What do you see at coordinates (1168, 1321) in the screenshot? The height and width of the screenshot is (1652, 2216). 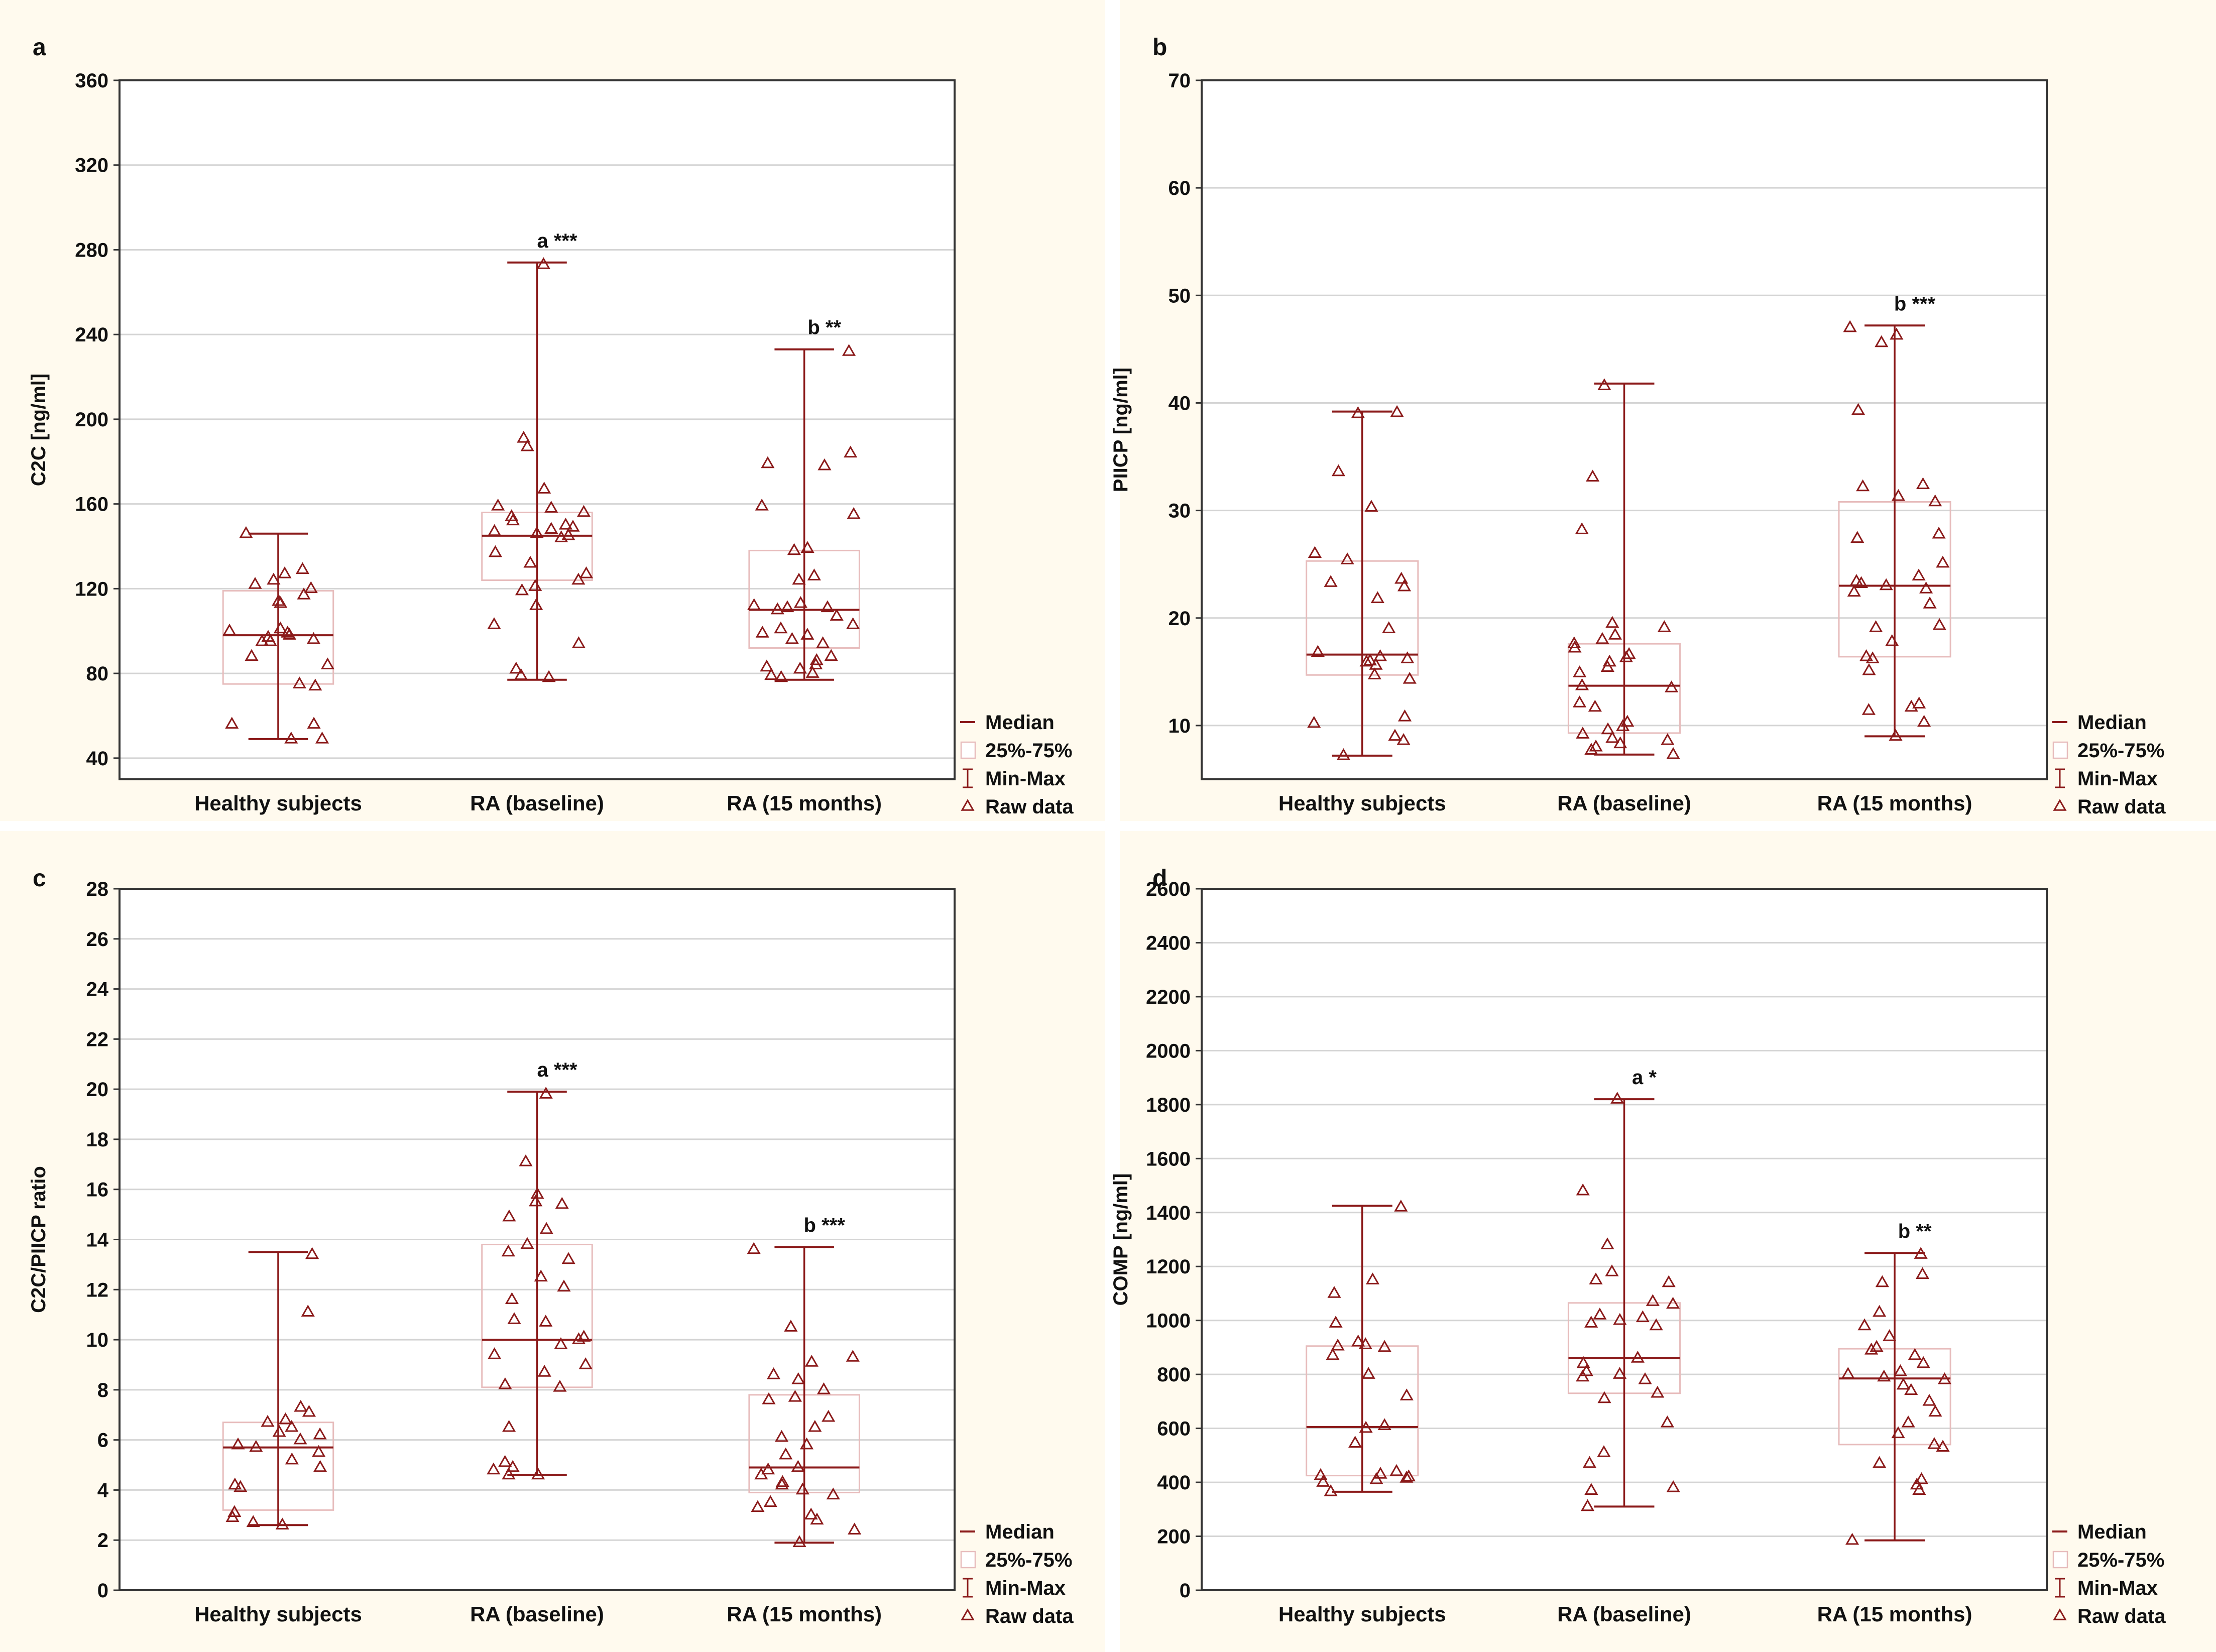 I see `y-tick-label: 1000` at bounding box center [1168, 1321].